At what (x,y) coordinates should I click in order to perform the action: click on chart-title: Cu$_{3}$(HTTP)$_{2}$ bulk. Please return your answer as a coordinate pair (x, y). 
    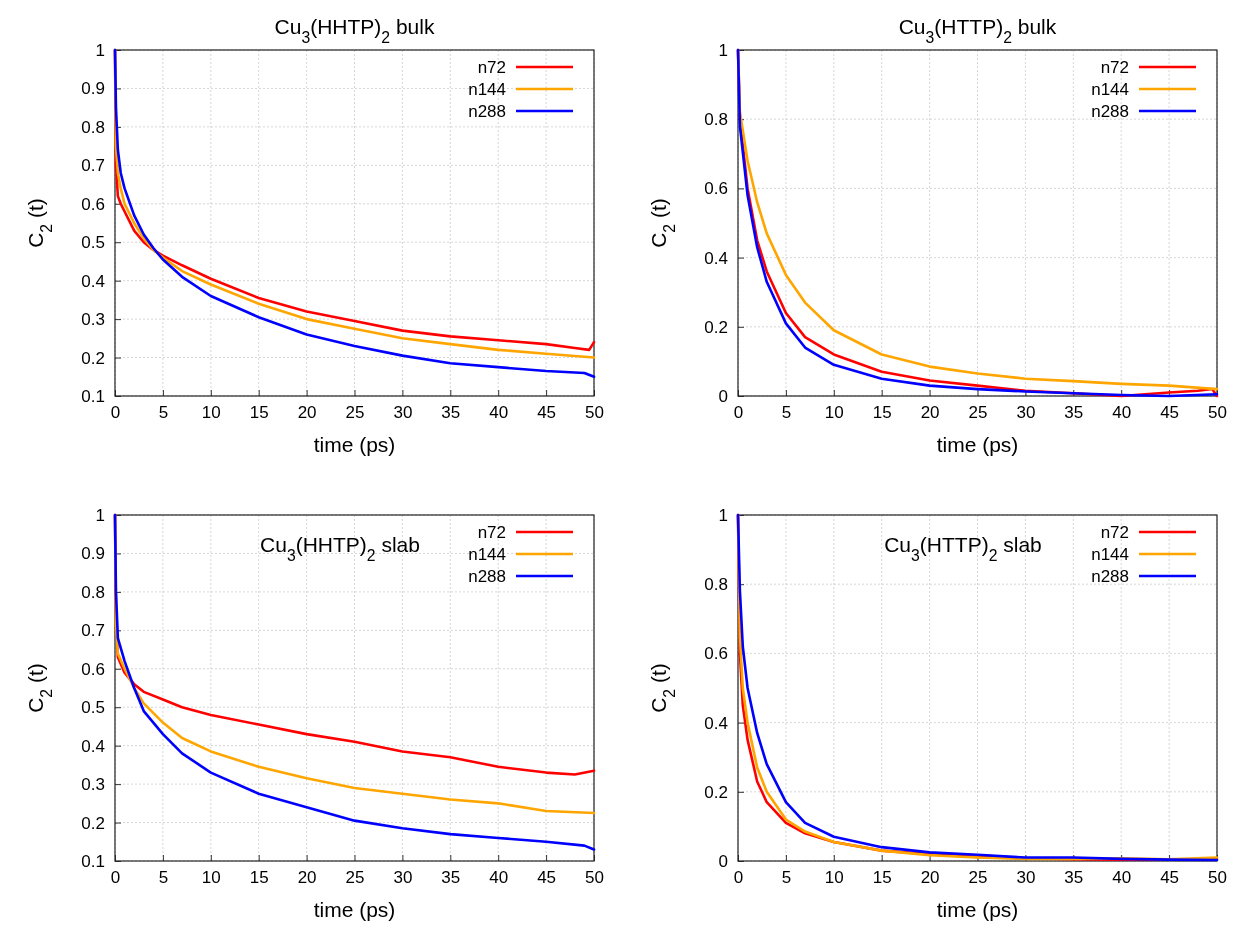
    Looking at the image, I should click on (977, 30).